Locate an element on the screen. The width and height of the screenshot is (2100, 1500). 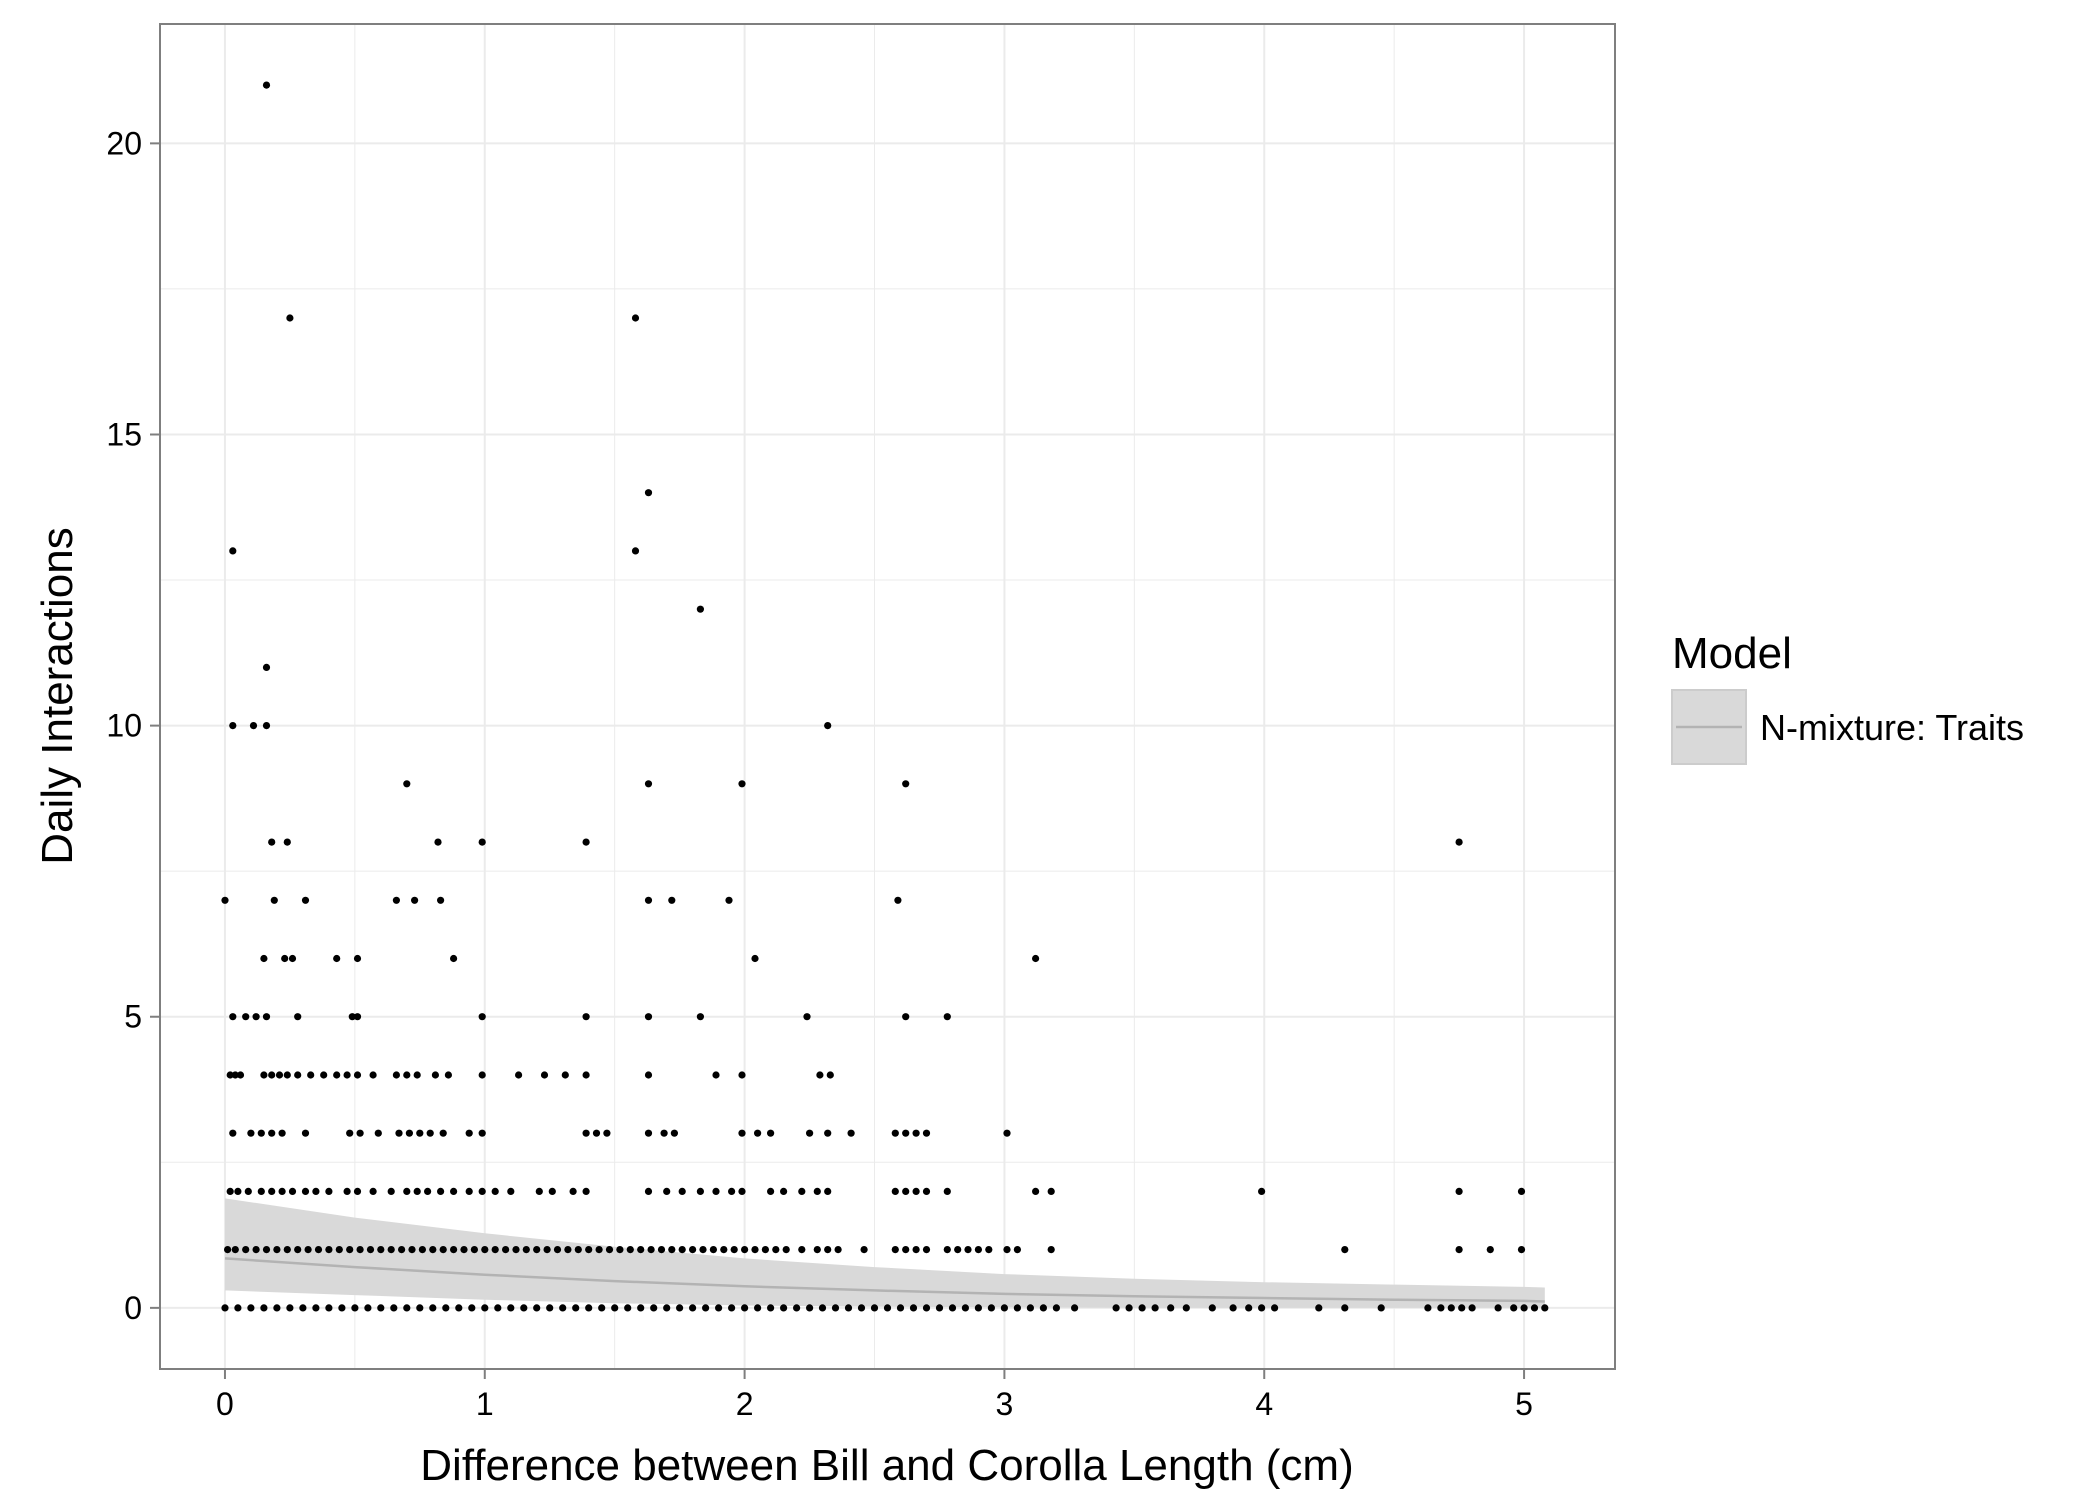
y-tick-label: 0 is located at coordinates (133, 1308).